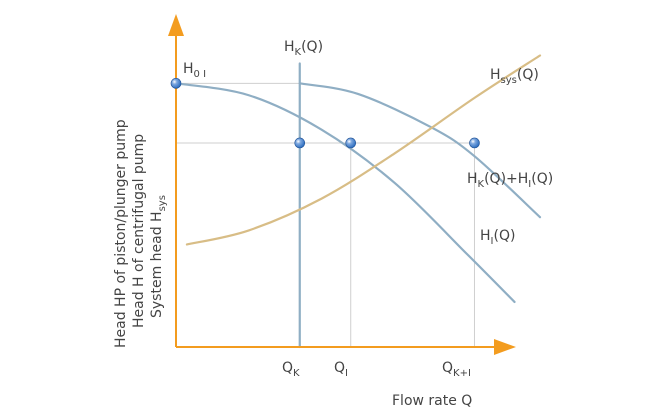 This screenshot has width=650, height=416. What do you see at coordinates (176, 83) in the screenshot?
I see `operating-point-p-h0` at bounding box center [176, 83].